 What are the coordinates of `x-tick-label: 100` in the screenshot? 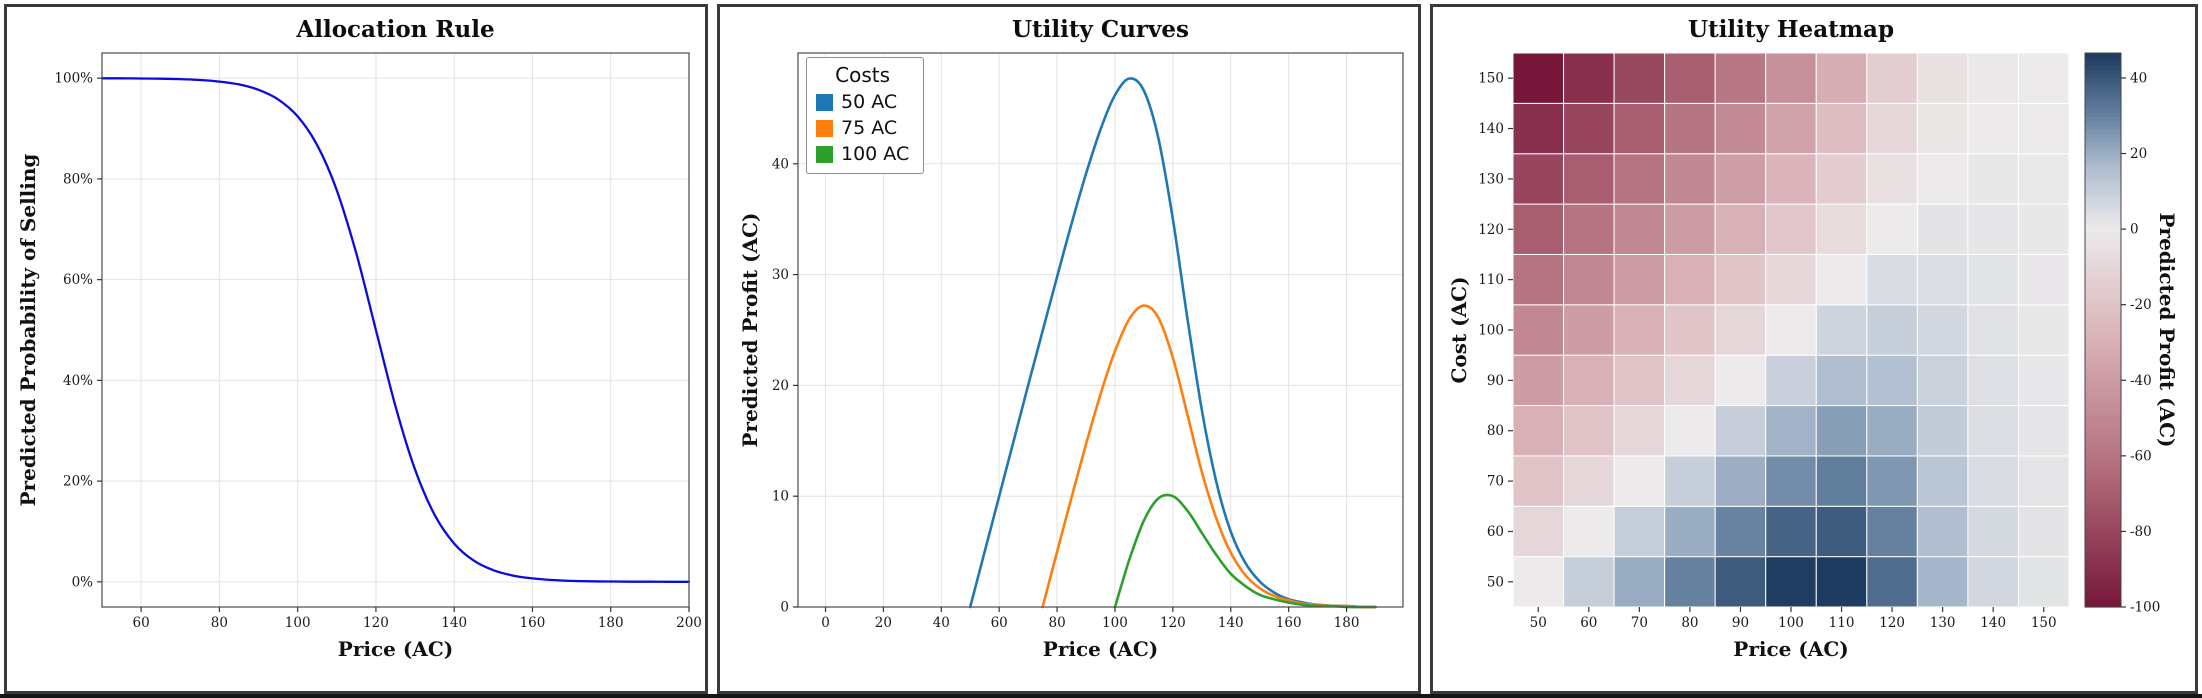 It's located at (1115, 623).